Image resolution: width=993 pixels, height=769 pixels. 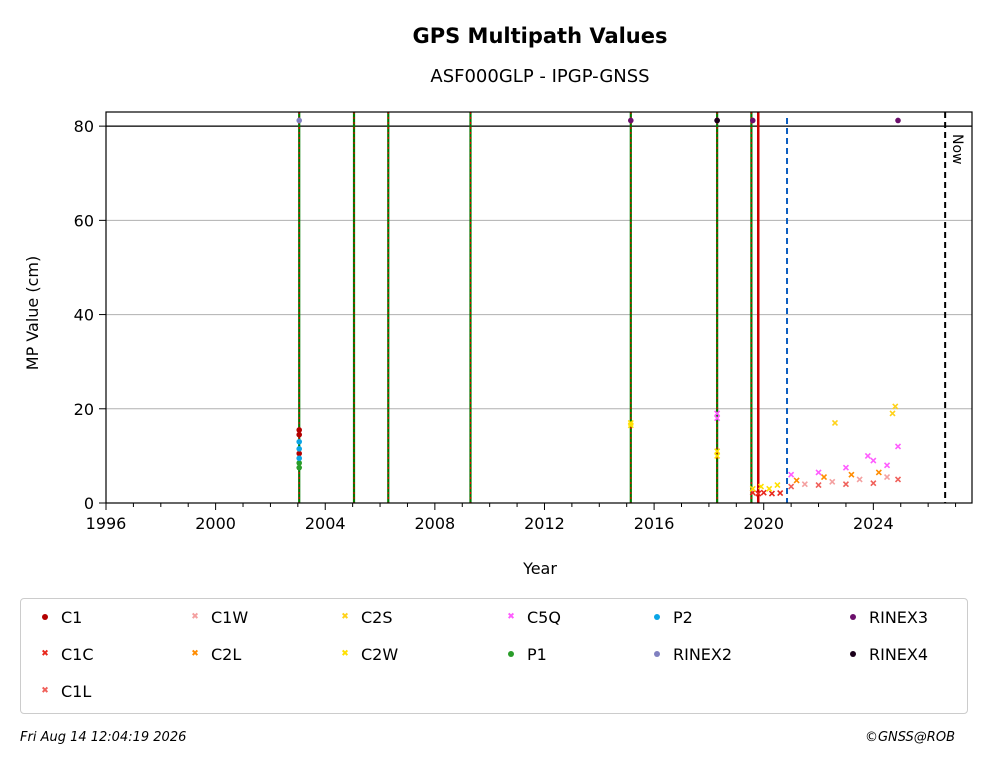 What do you see at coordinates (539, 568) in the screenshot?
I see `x-axis-label: Year` at bounding box center [539, 568].